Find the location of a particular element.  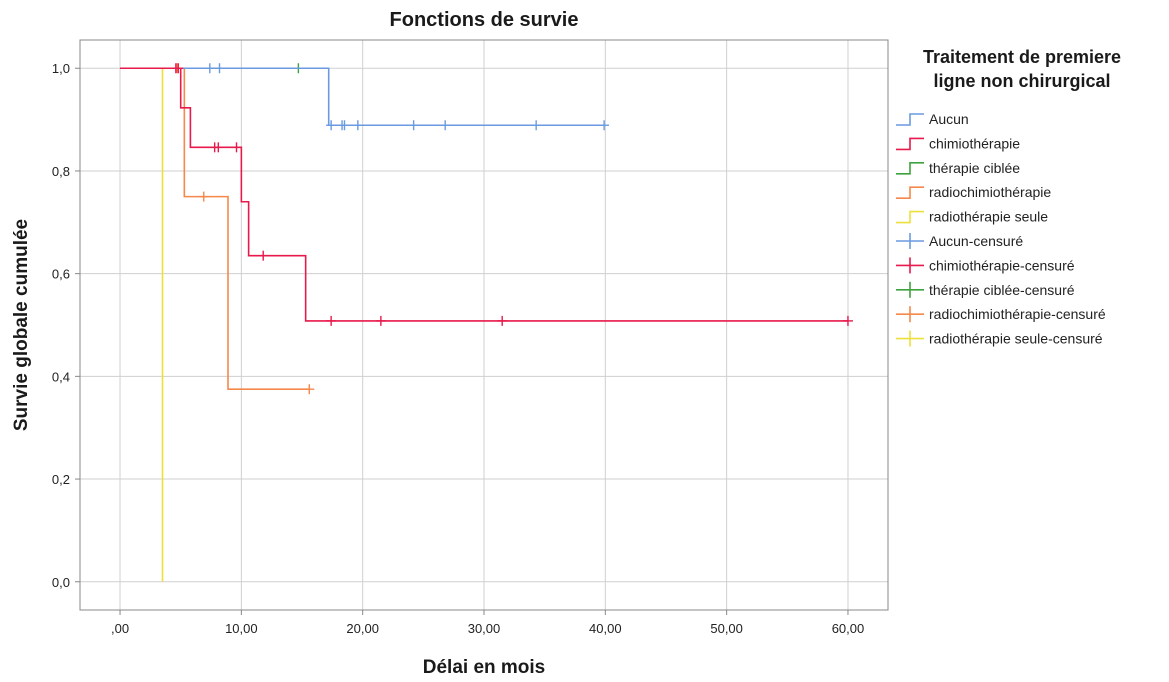

legend-item: radiochimiothérapie-censuré is located at coordinates (1001, 314).